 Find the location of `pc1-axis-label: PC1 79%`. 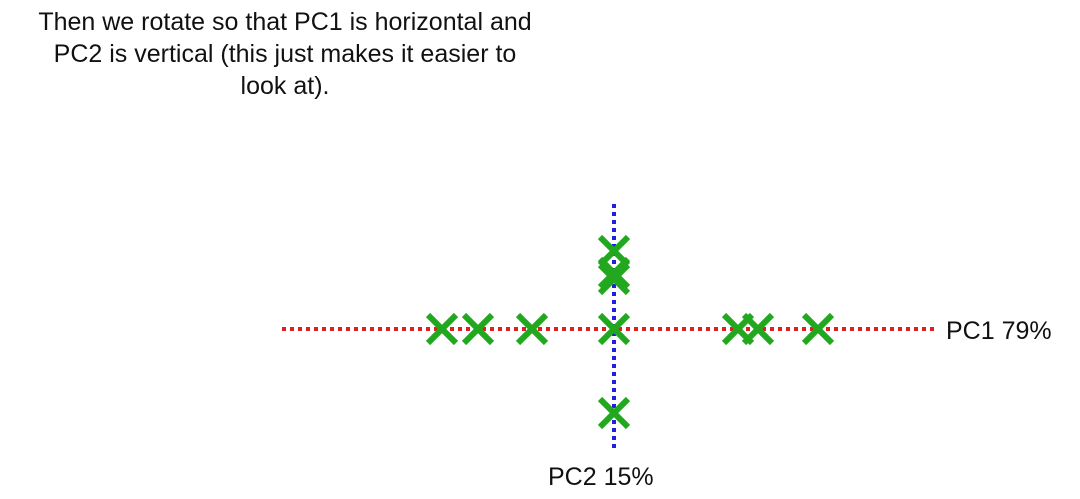

pc1-axis-label: PC1 79% is located at coordinates (999, 331).